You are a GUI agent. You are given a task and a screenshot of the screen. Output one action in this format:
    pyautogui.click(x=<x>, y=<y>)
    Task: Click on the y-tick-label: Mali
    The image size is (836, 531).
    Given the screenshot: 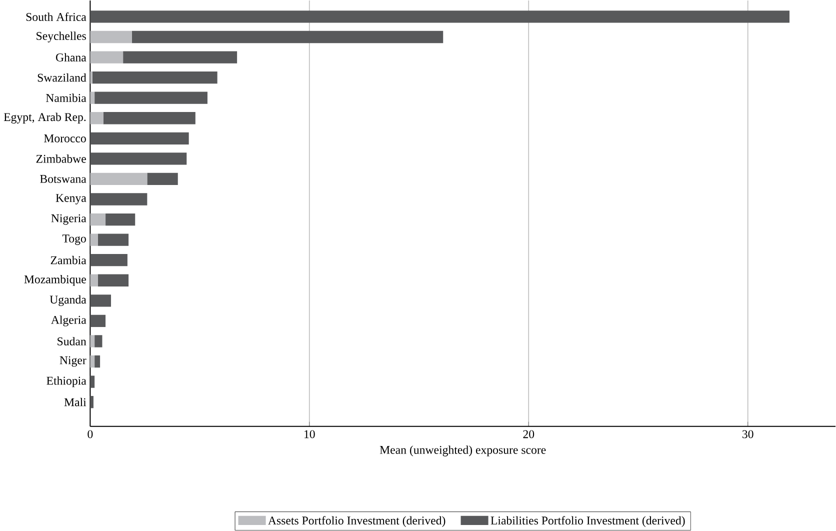 What is the action you would take?
    pyautogui.click(x=75, y=402)
    